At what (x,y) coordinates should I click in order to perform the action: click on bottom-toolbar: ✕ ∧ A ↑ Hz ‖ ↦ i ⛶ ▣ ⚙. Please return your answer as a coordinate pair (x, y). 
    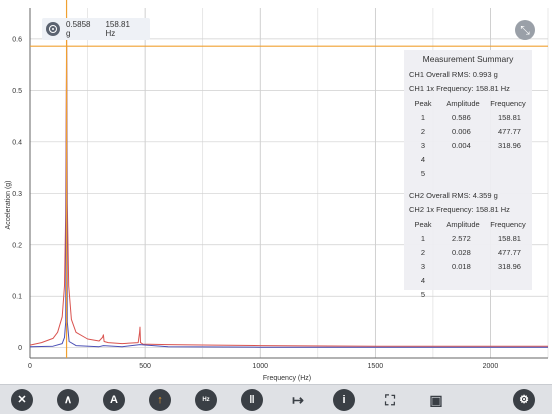
    Looking at the image, I should click on (276, 399).